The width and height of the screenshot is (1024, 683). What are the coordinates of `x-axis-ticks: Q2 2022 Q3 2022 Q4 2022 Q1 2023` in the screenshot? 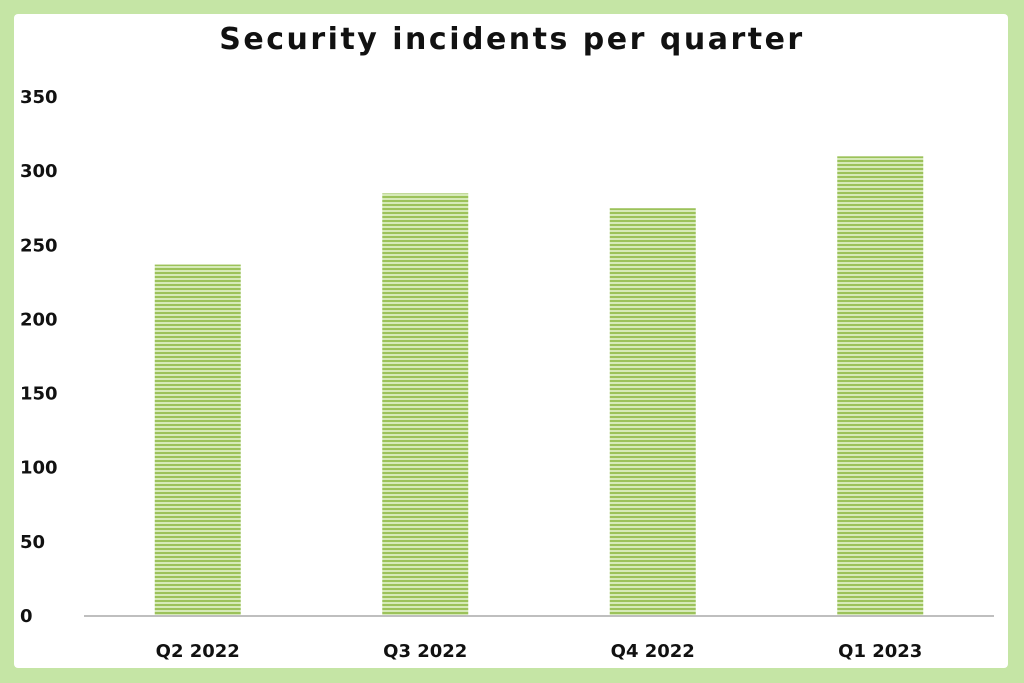 It's located at (539, 651).